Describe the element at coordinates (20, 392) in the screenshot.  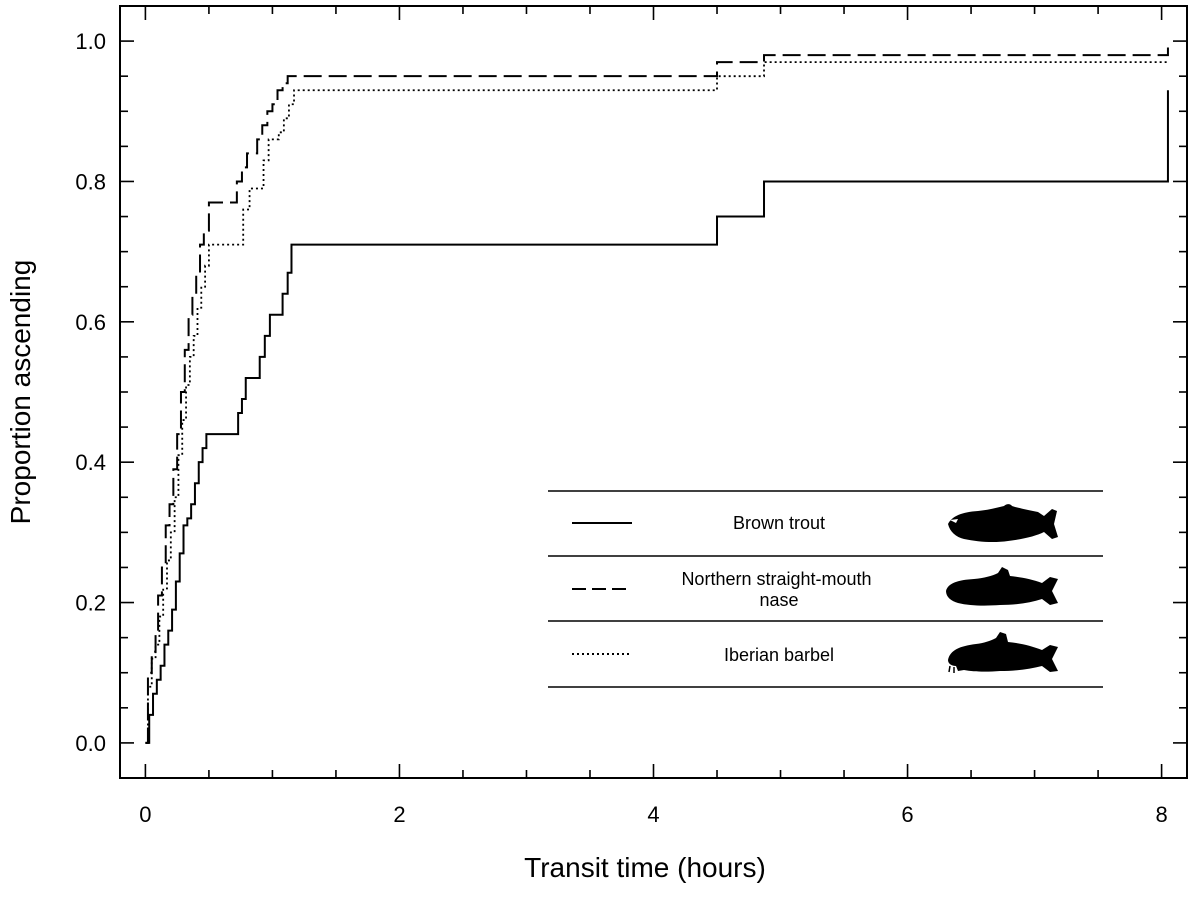
I see `y-axis-title: Proportion ascending` at that location.